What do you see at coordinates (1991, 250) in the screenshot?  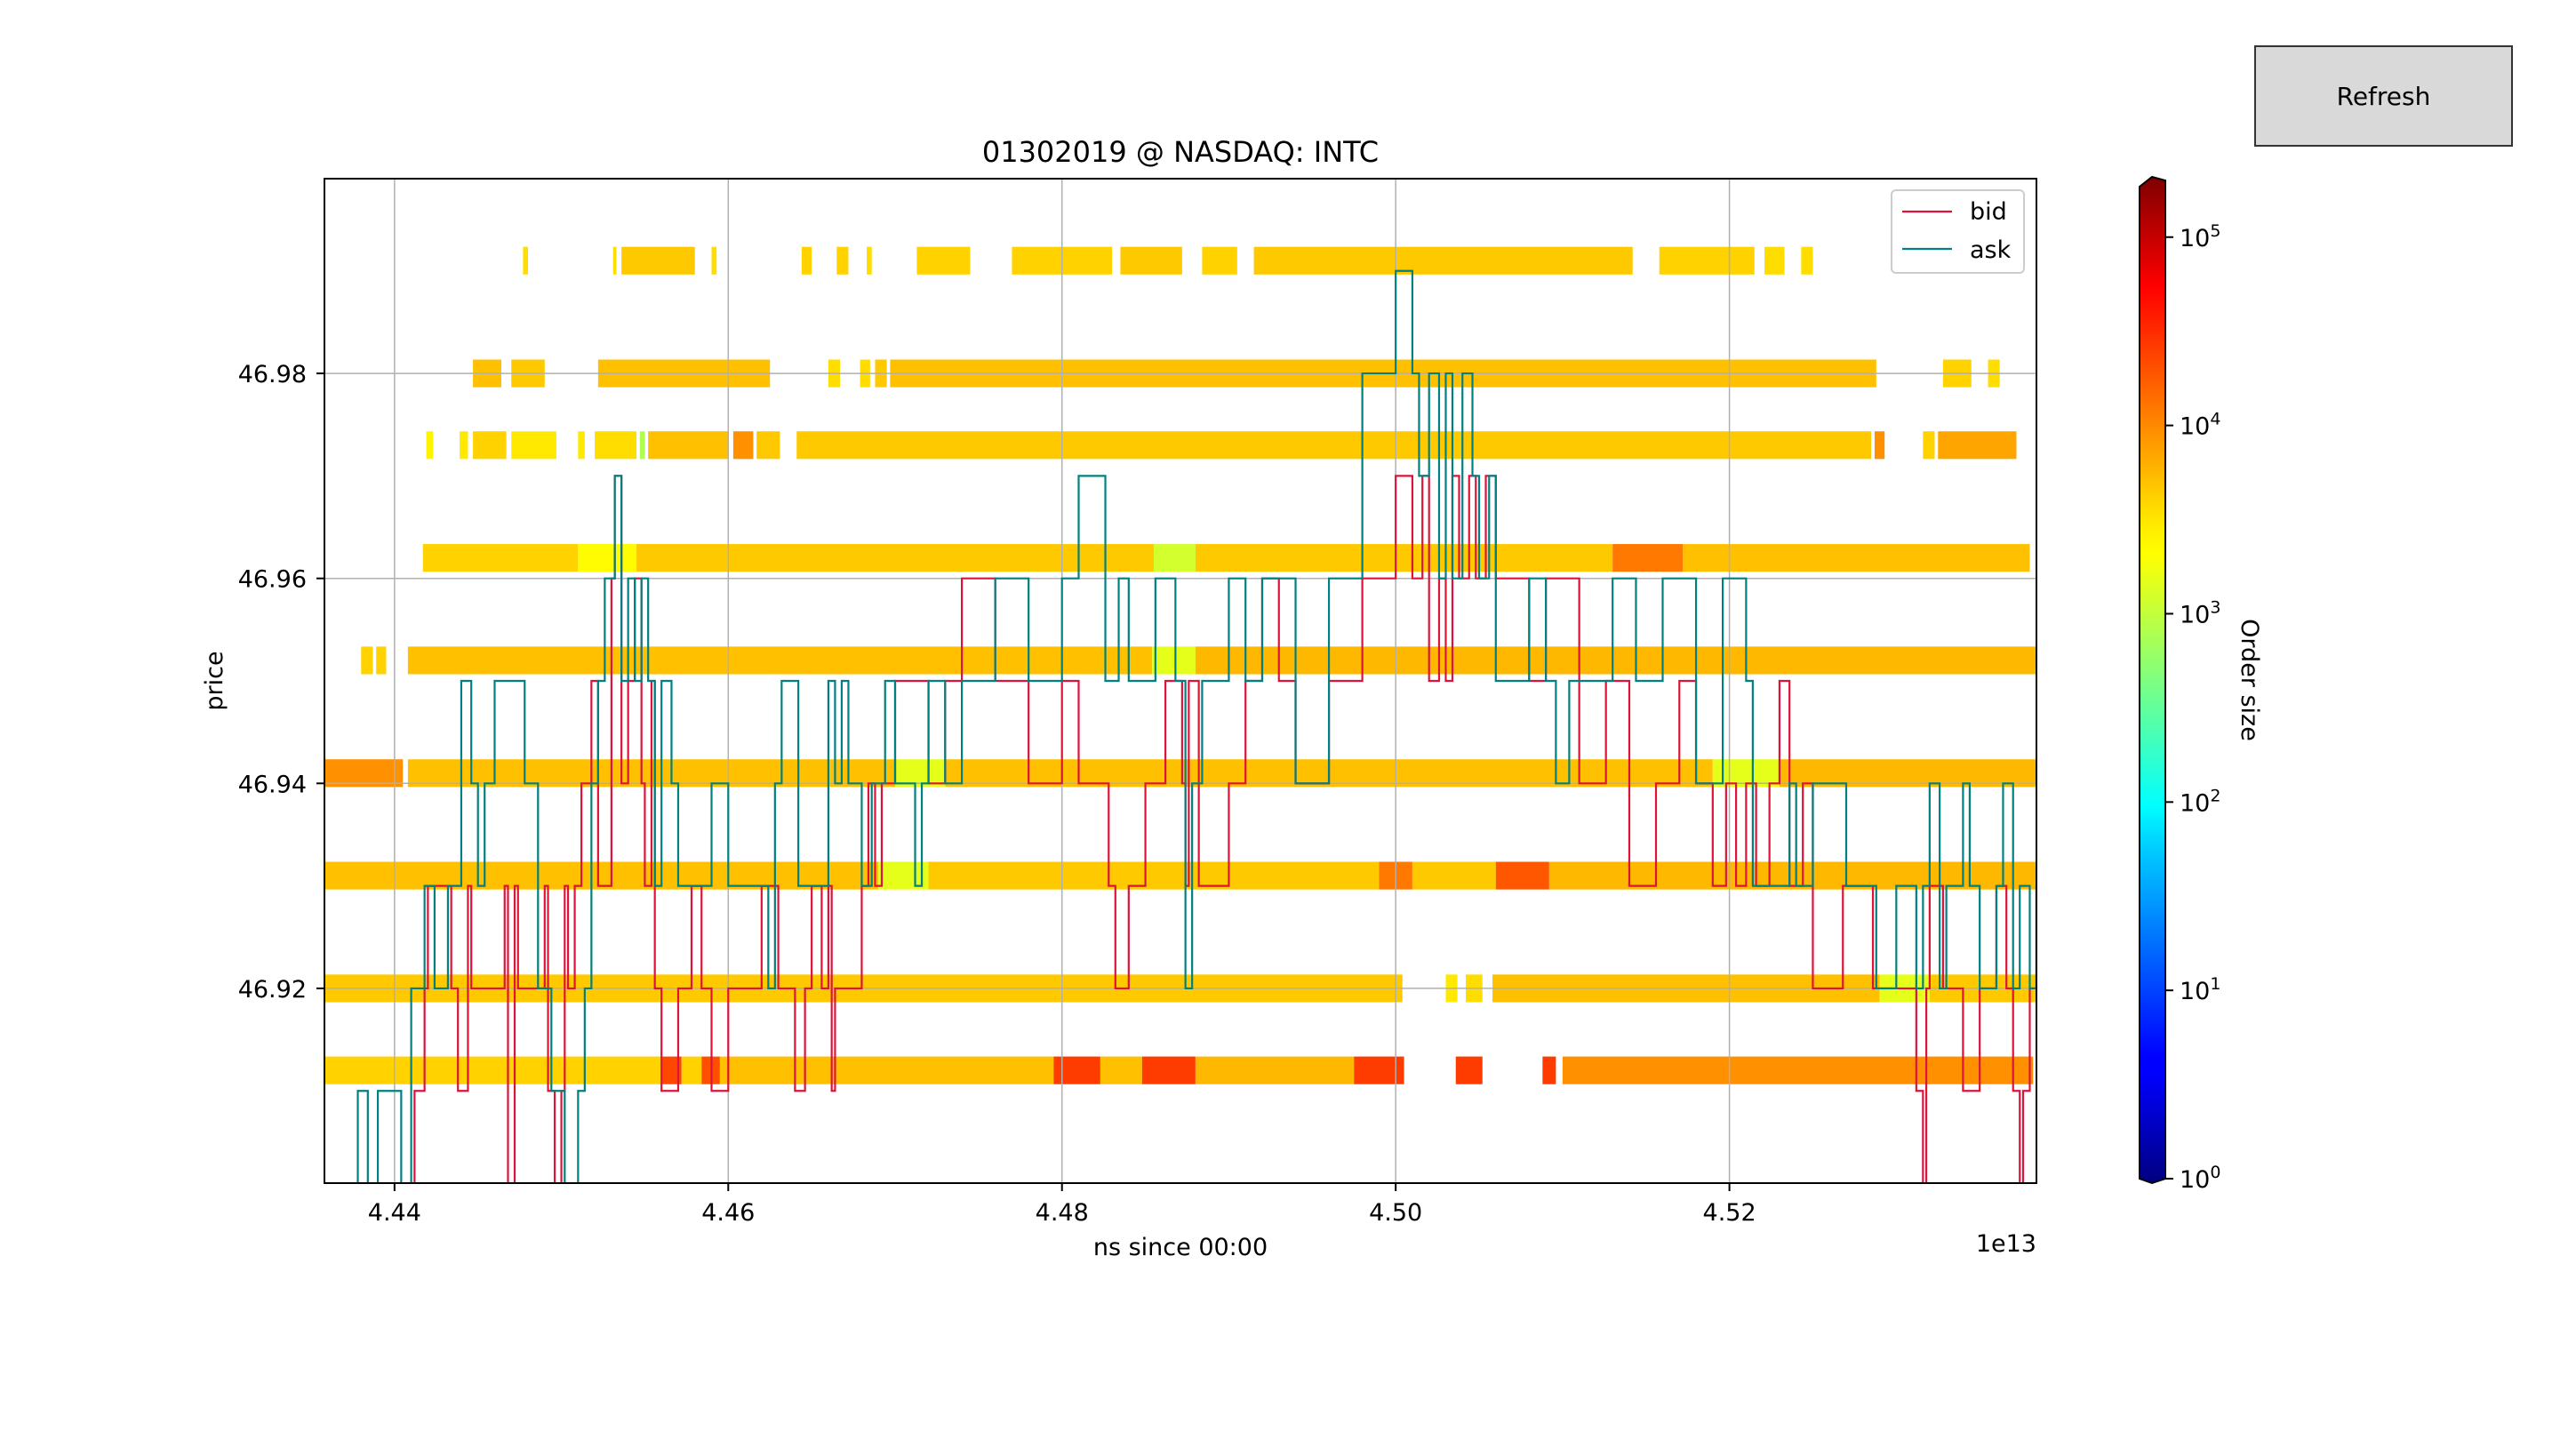 I see `legend-ask-label: ask` at bounding box center [1991, 250].